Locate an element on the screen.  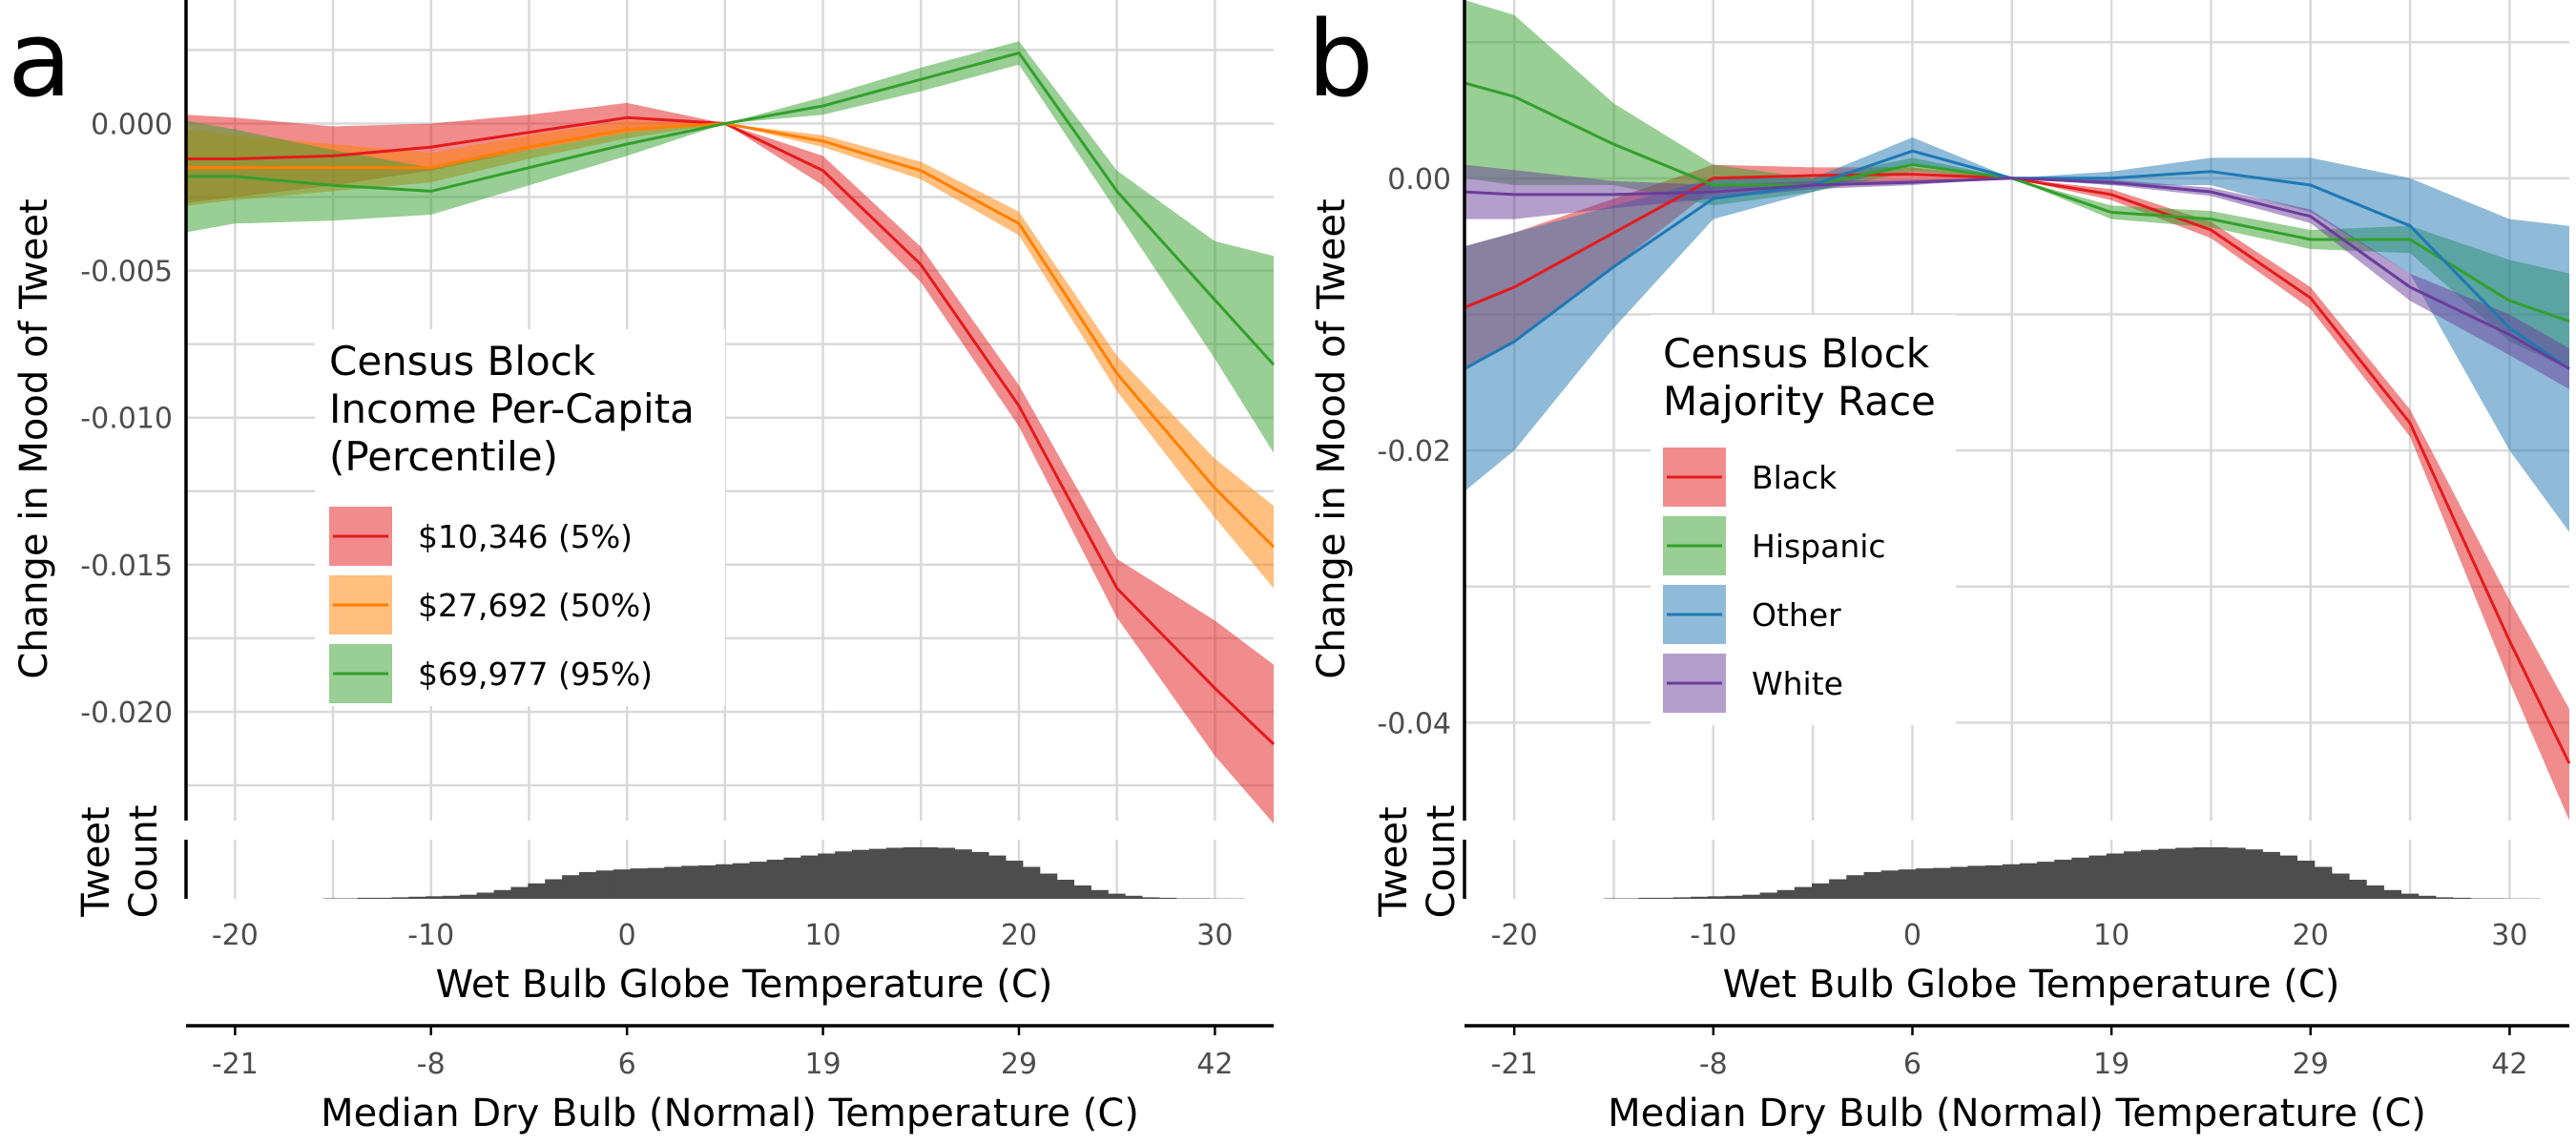
panel-letter: a is located at coordinates (40, 60).